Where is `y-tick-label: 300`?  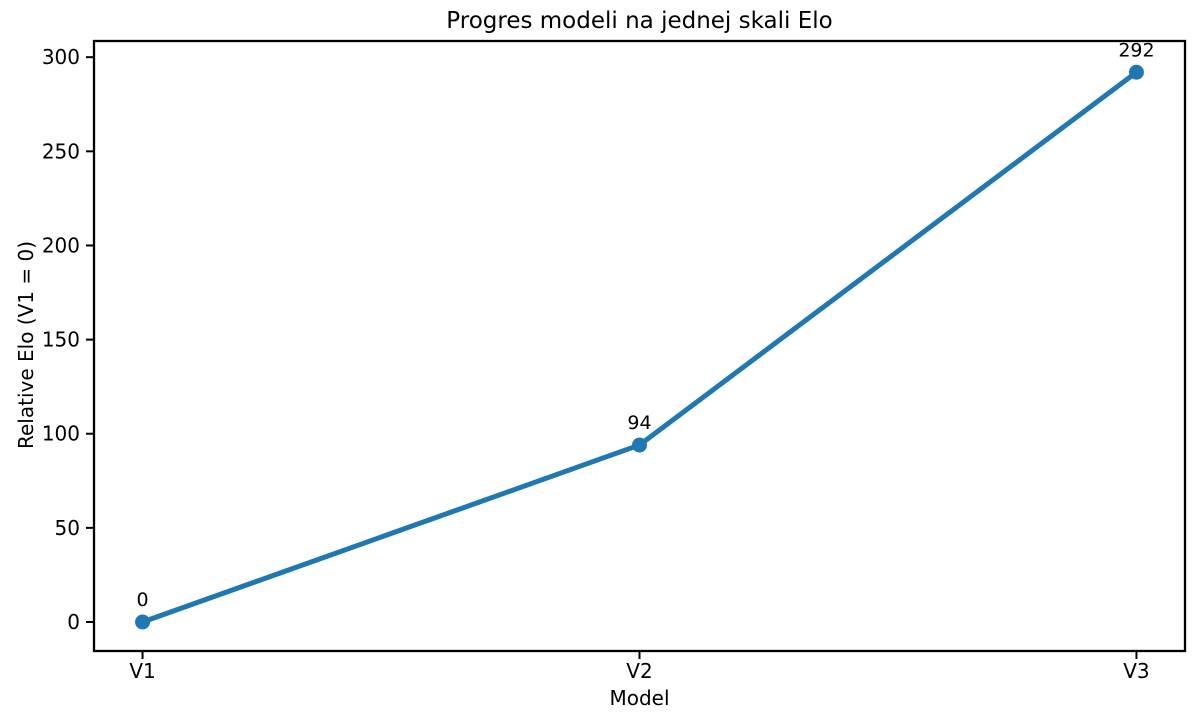
y-tick-label: 300 is located at coordinates (61, 57).